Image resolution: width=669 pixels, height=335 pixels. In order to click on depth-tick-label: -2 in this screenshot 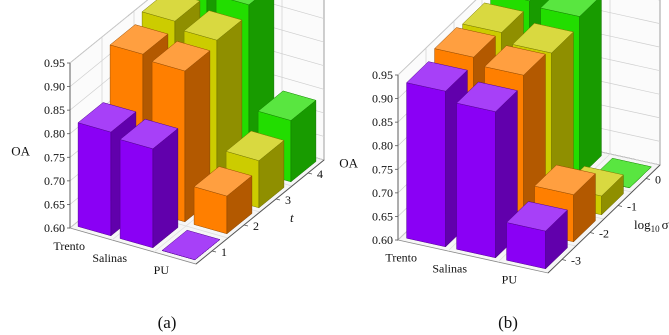, I will do `click(604, 234)`.